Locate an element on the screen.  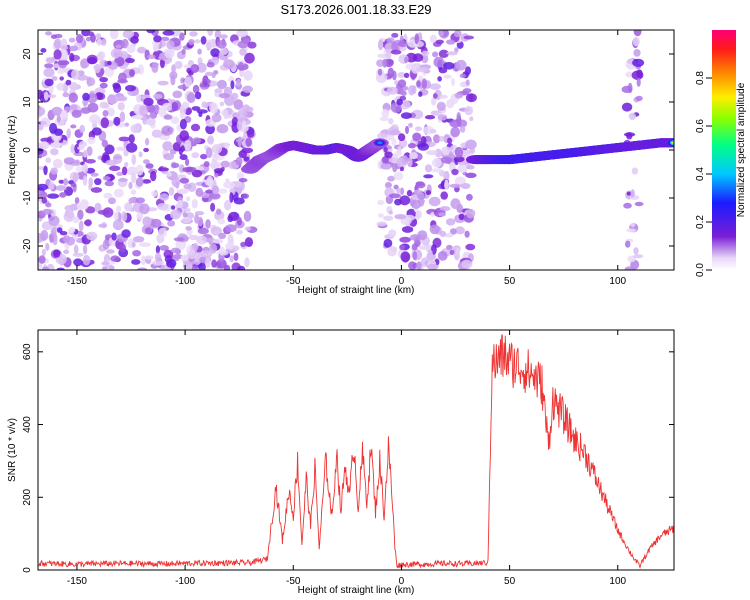
colorbar-gradient is located at coordinates (724, 150).